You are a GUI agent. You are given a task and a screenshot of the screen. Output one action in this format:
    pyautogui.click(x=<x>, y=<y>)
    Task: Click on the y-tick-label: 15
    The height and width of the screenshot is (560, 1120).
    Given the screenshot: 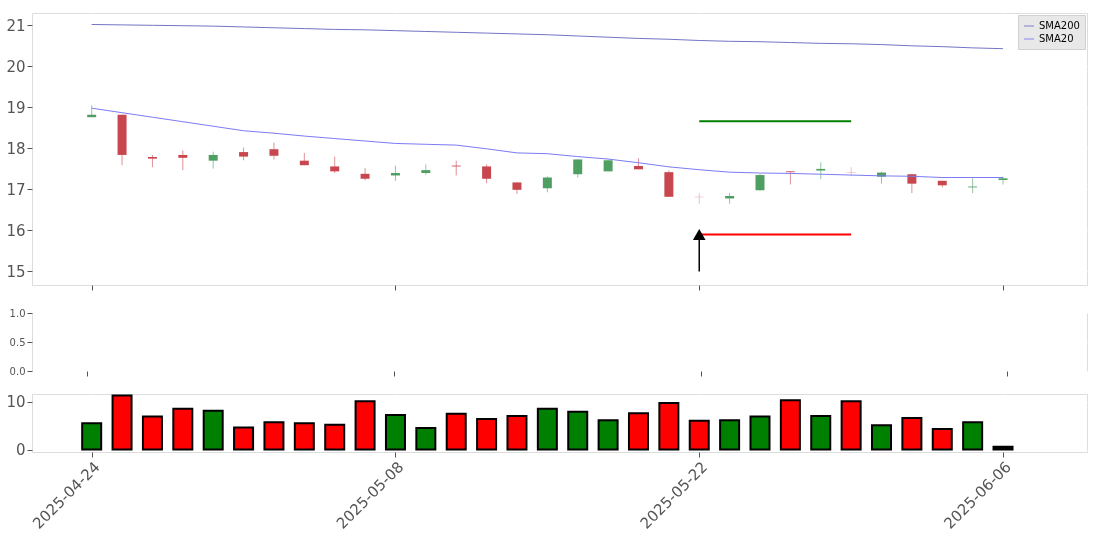 What is the action you would take?
    pyautogui.click(x=16, y=271)
    